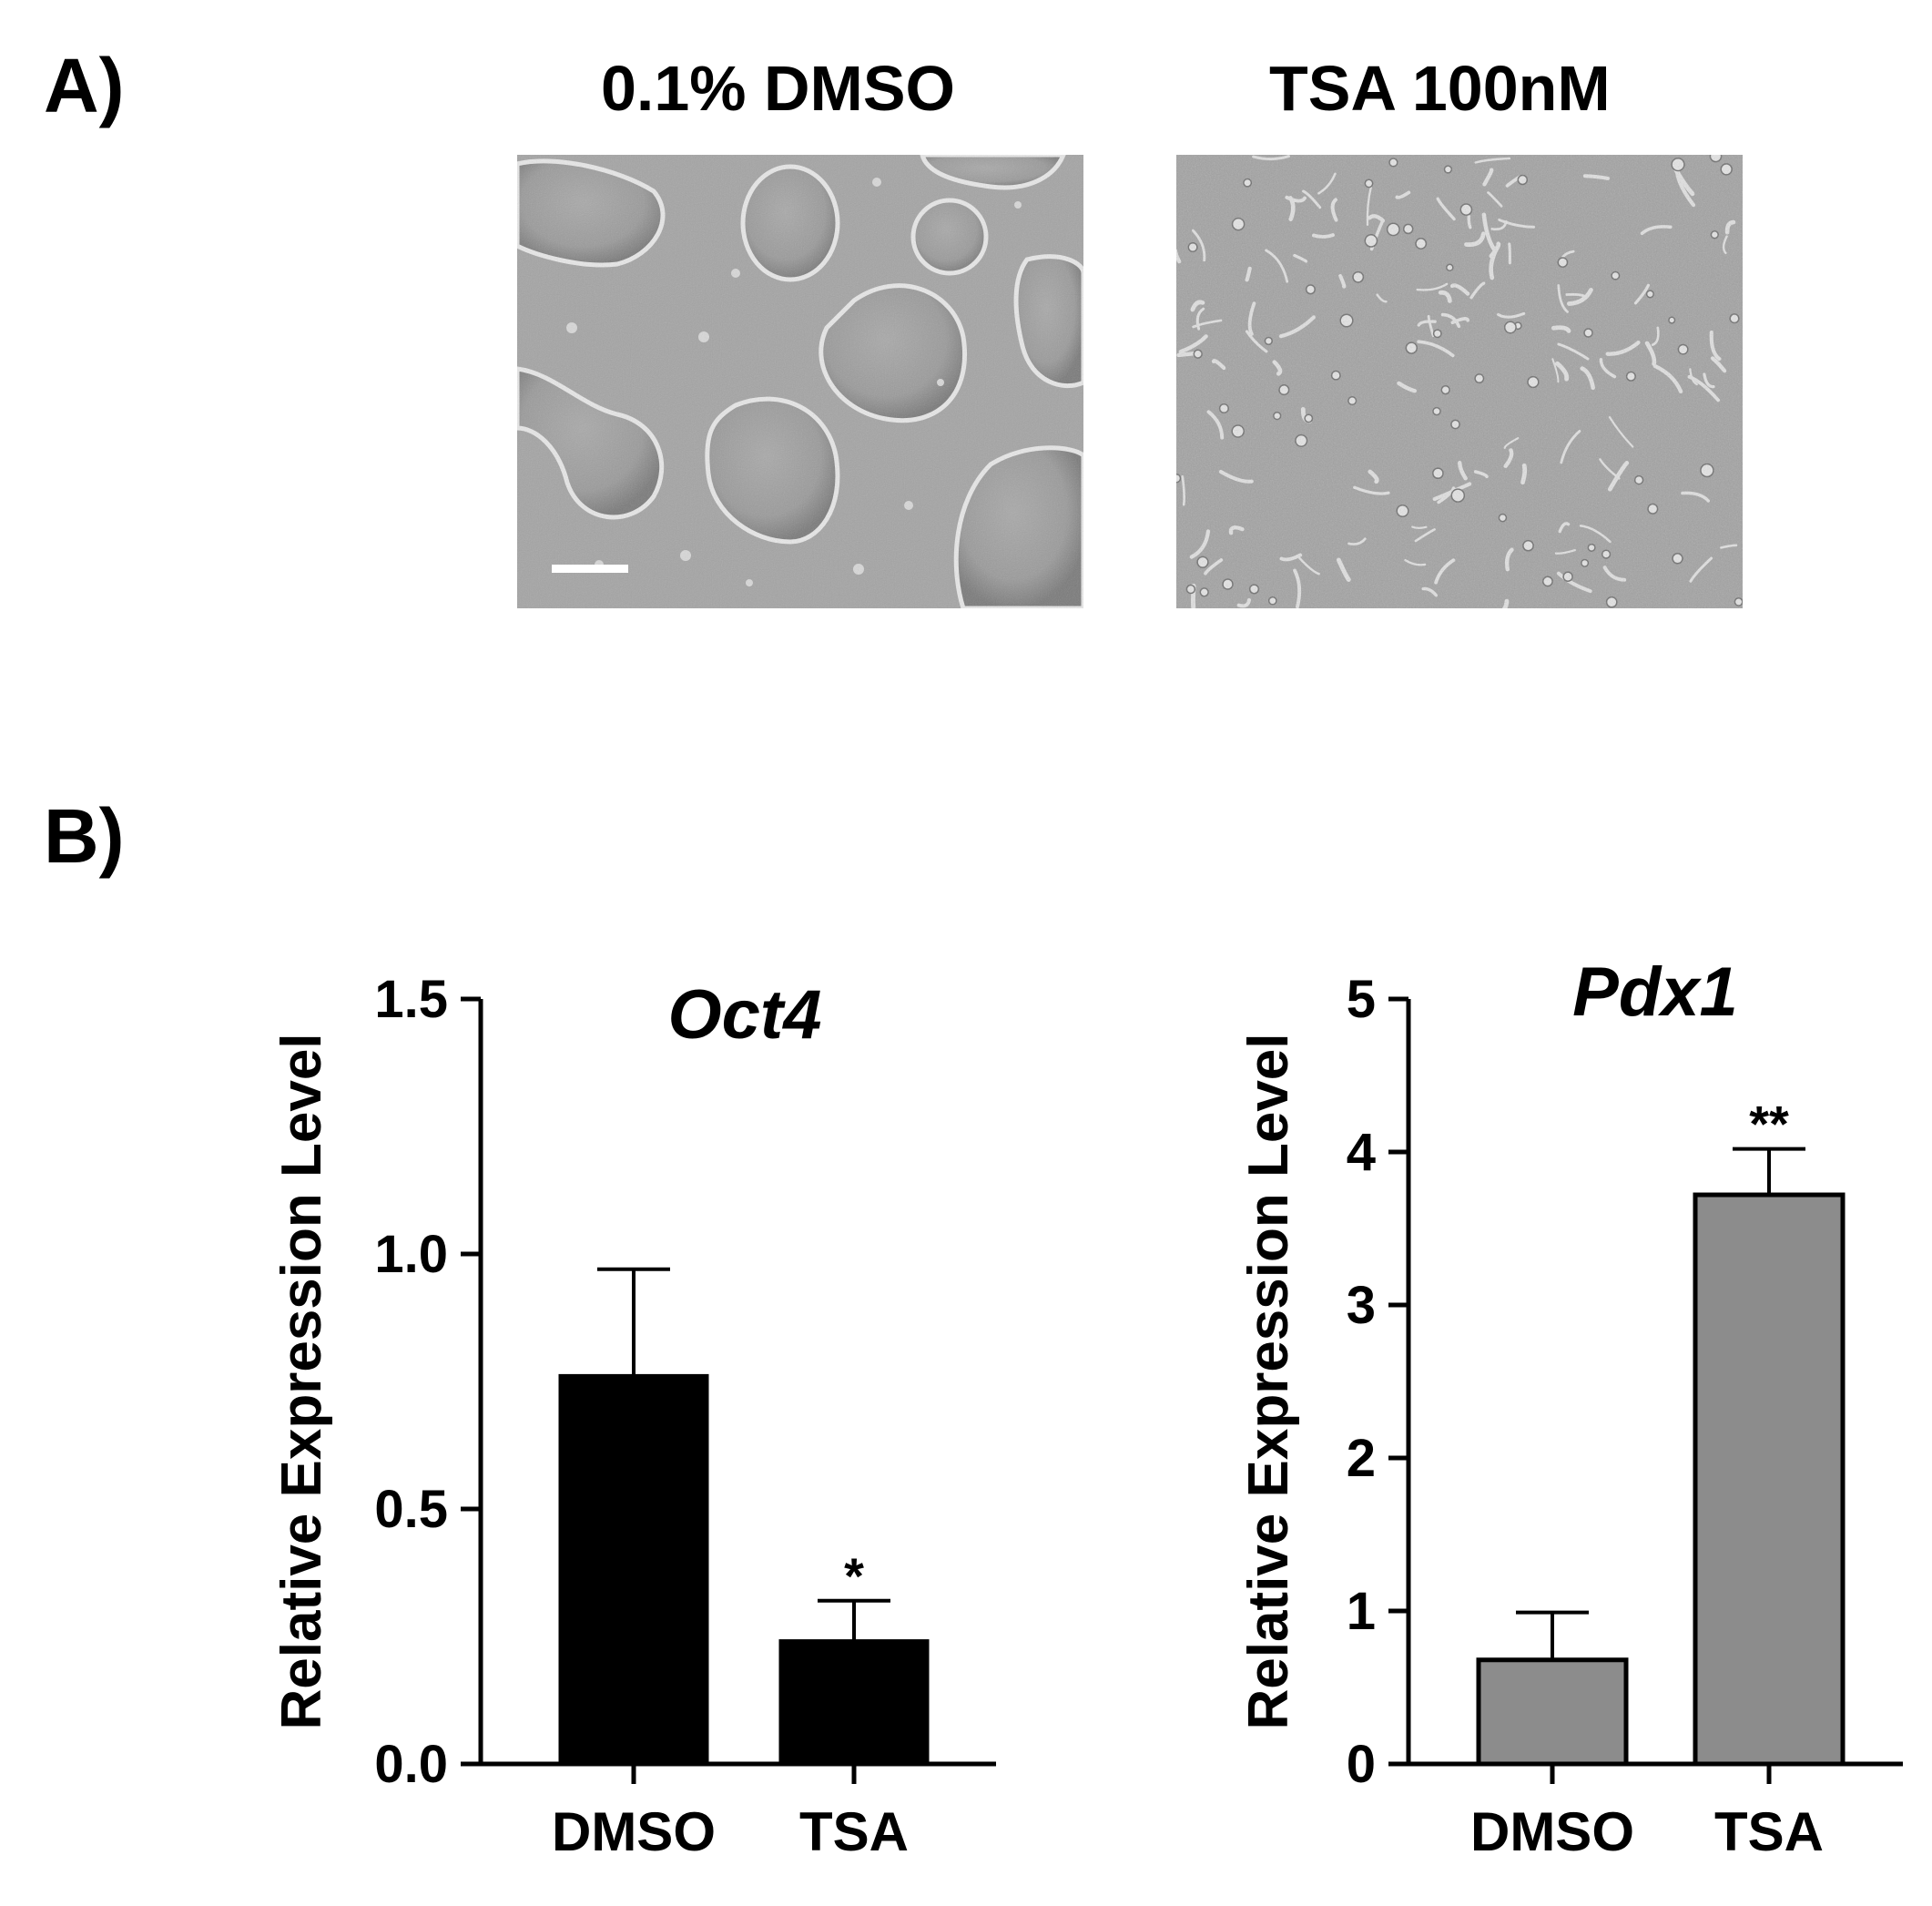 This screenshot has width=1932, height=1906. Describe the element at coordinates (84, 836) in the screenshot. I see `panel-b-label: B)` at that location.